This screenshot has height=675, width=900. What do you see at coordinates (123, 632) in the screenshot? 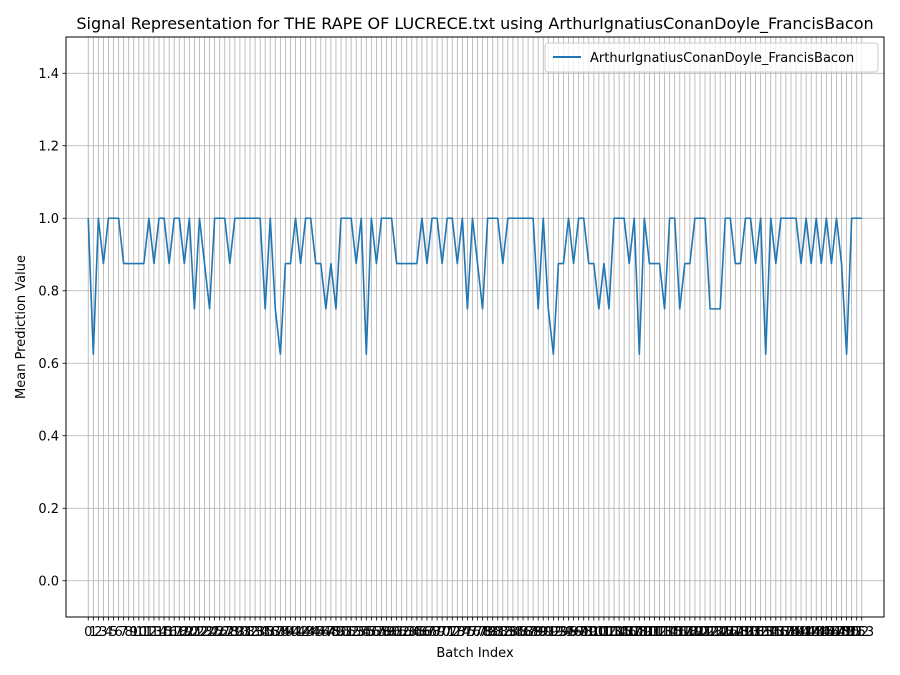
I see `x-tick-label: 7` at bounding box center [123, 632].